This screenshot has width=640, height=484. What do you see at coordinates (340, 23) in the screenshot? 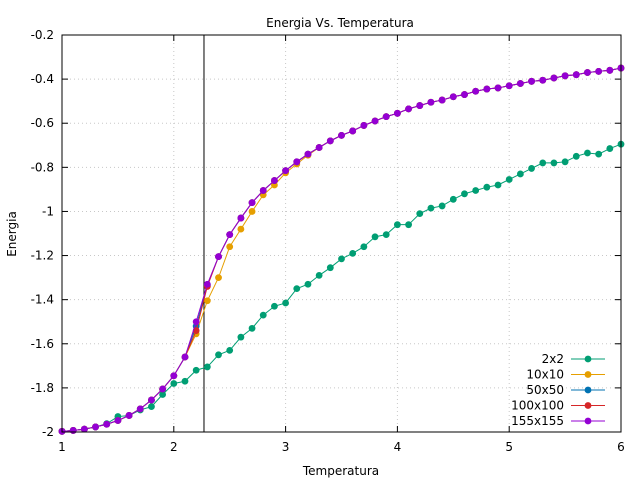
I see `chart-title: Energia Vs. Temperatura` at bounding box center [340, 23].